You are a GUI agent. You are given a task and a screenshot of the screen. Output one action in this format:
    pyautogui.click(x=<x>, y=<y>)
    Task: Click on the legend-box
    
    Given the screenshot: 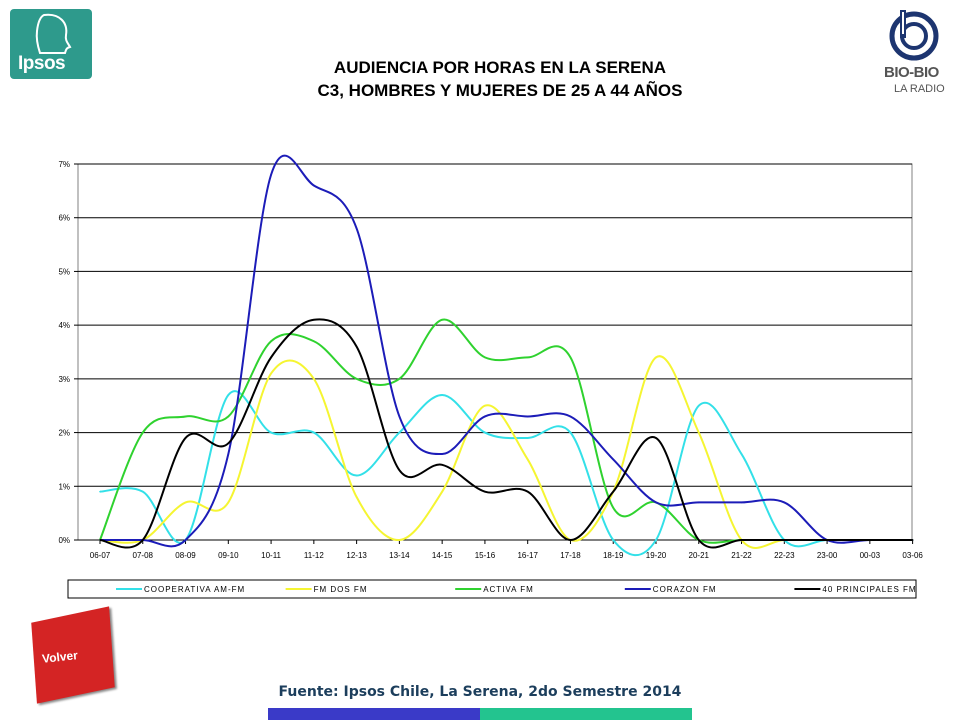 What is the action you would take?
    pyautogui.click(x=492, y=589)
    